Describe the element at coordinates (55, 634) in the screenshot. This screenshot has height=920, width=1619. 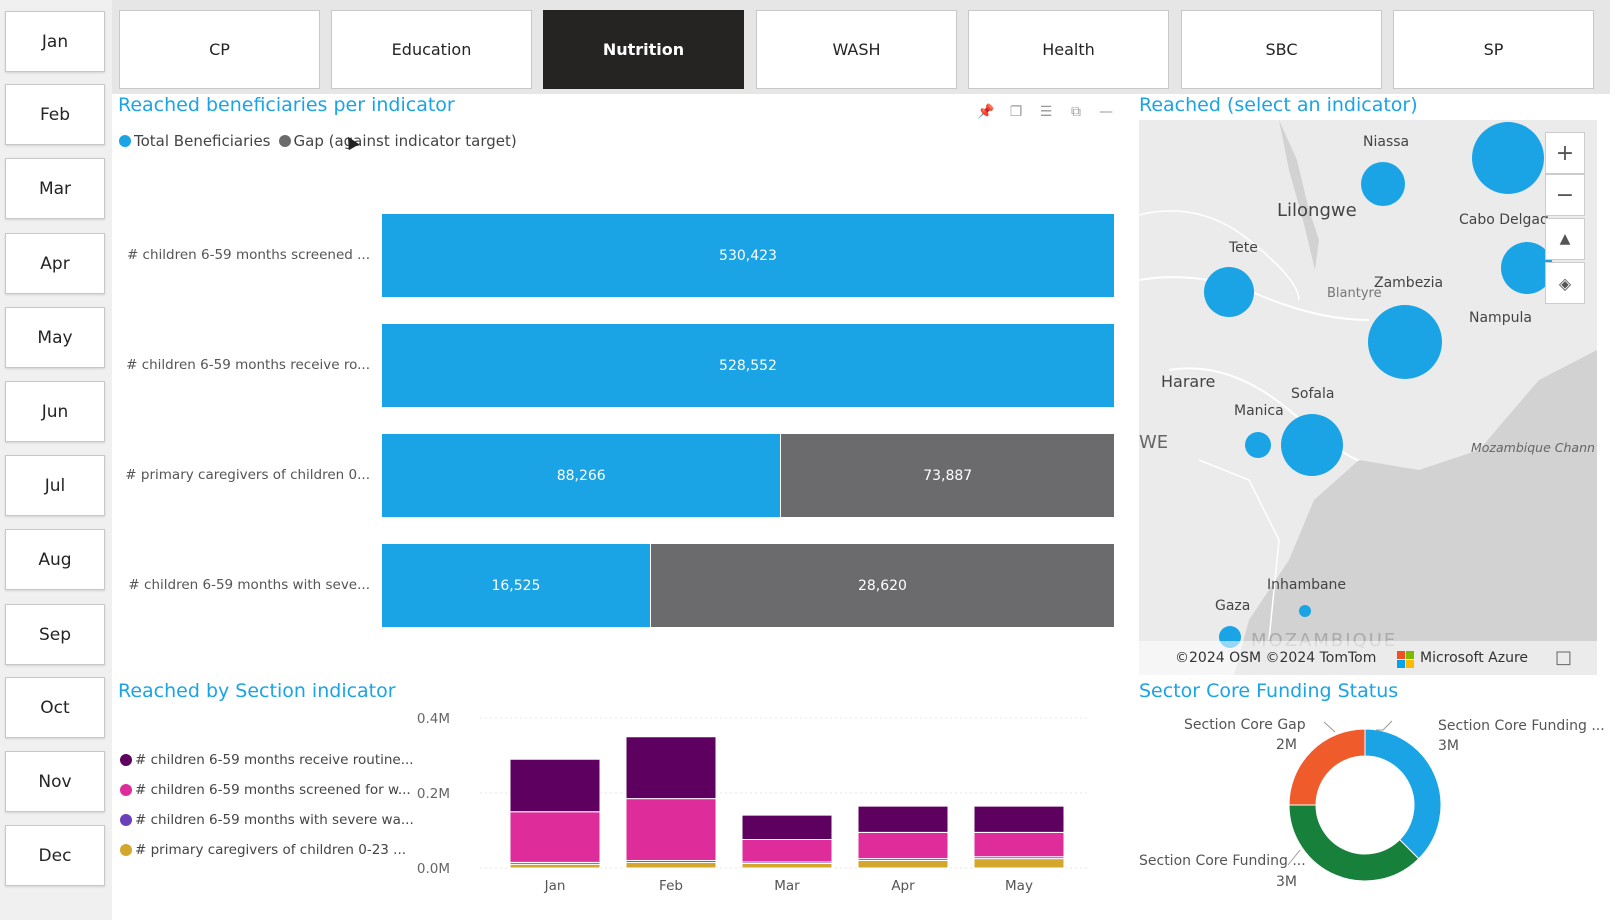
I see `month-button-sep: Sep` at that location.